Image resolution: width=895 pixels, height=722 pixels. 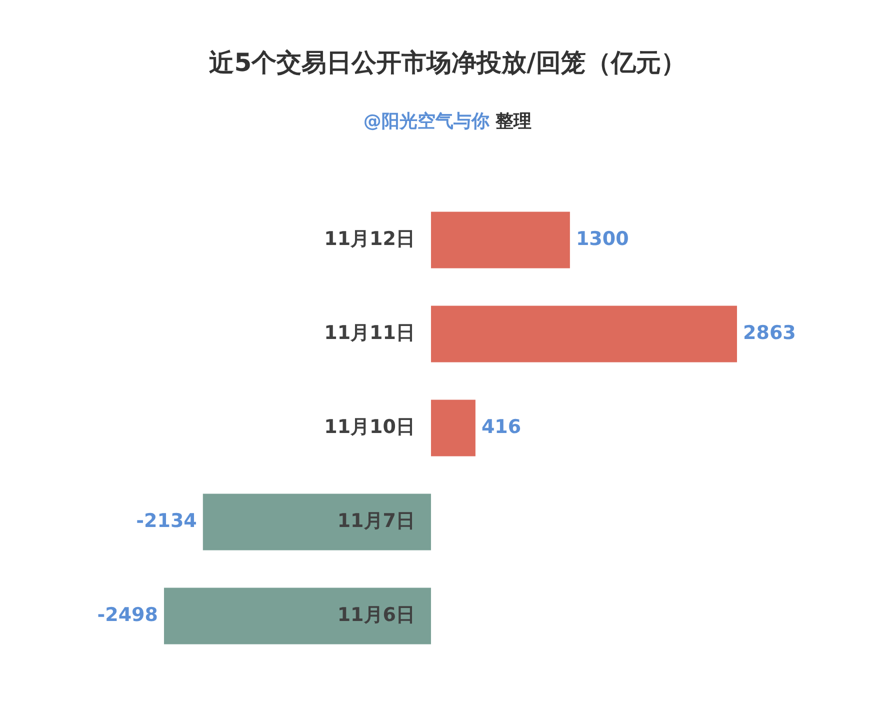 What do you see at coordinates (501, 427) in the screenshot?
I see `data-label: 416` at bounding box center [501, 427].